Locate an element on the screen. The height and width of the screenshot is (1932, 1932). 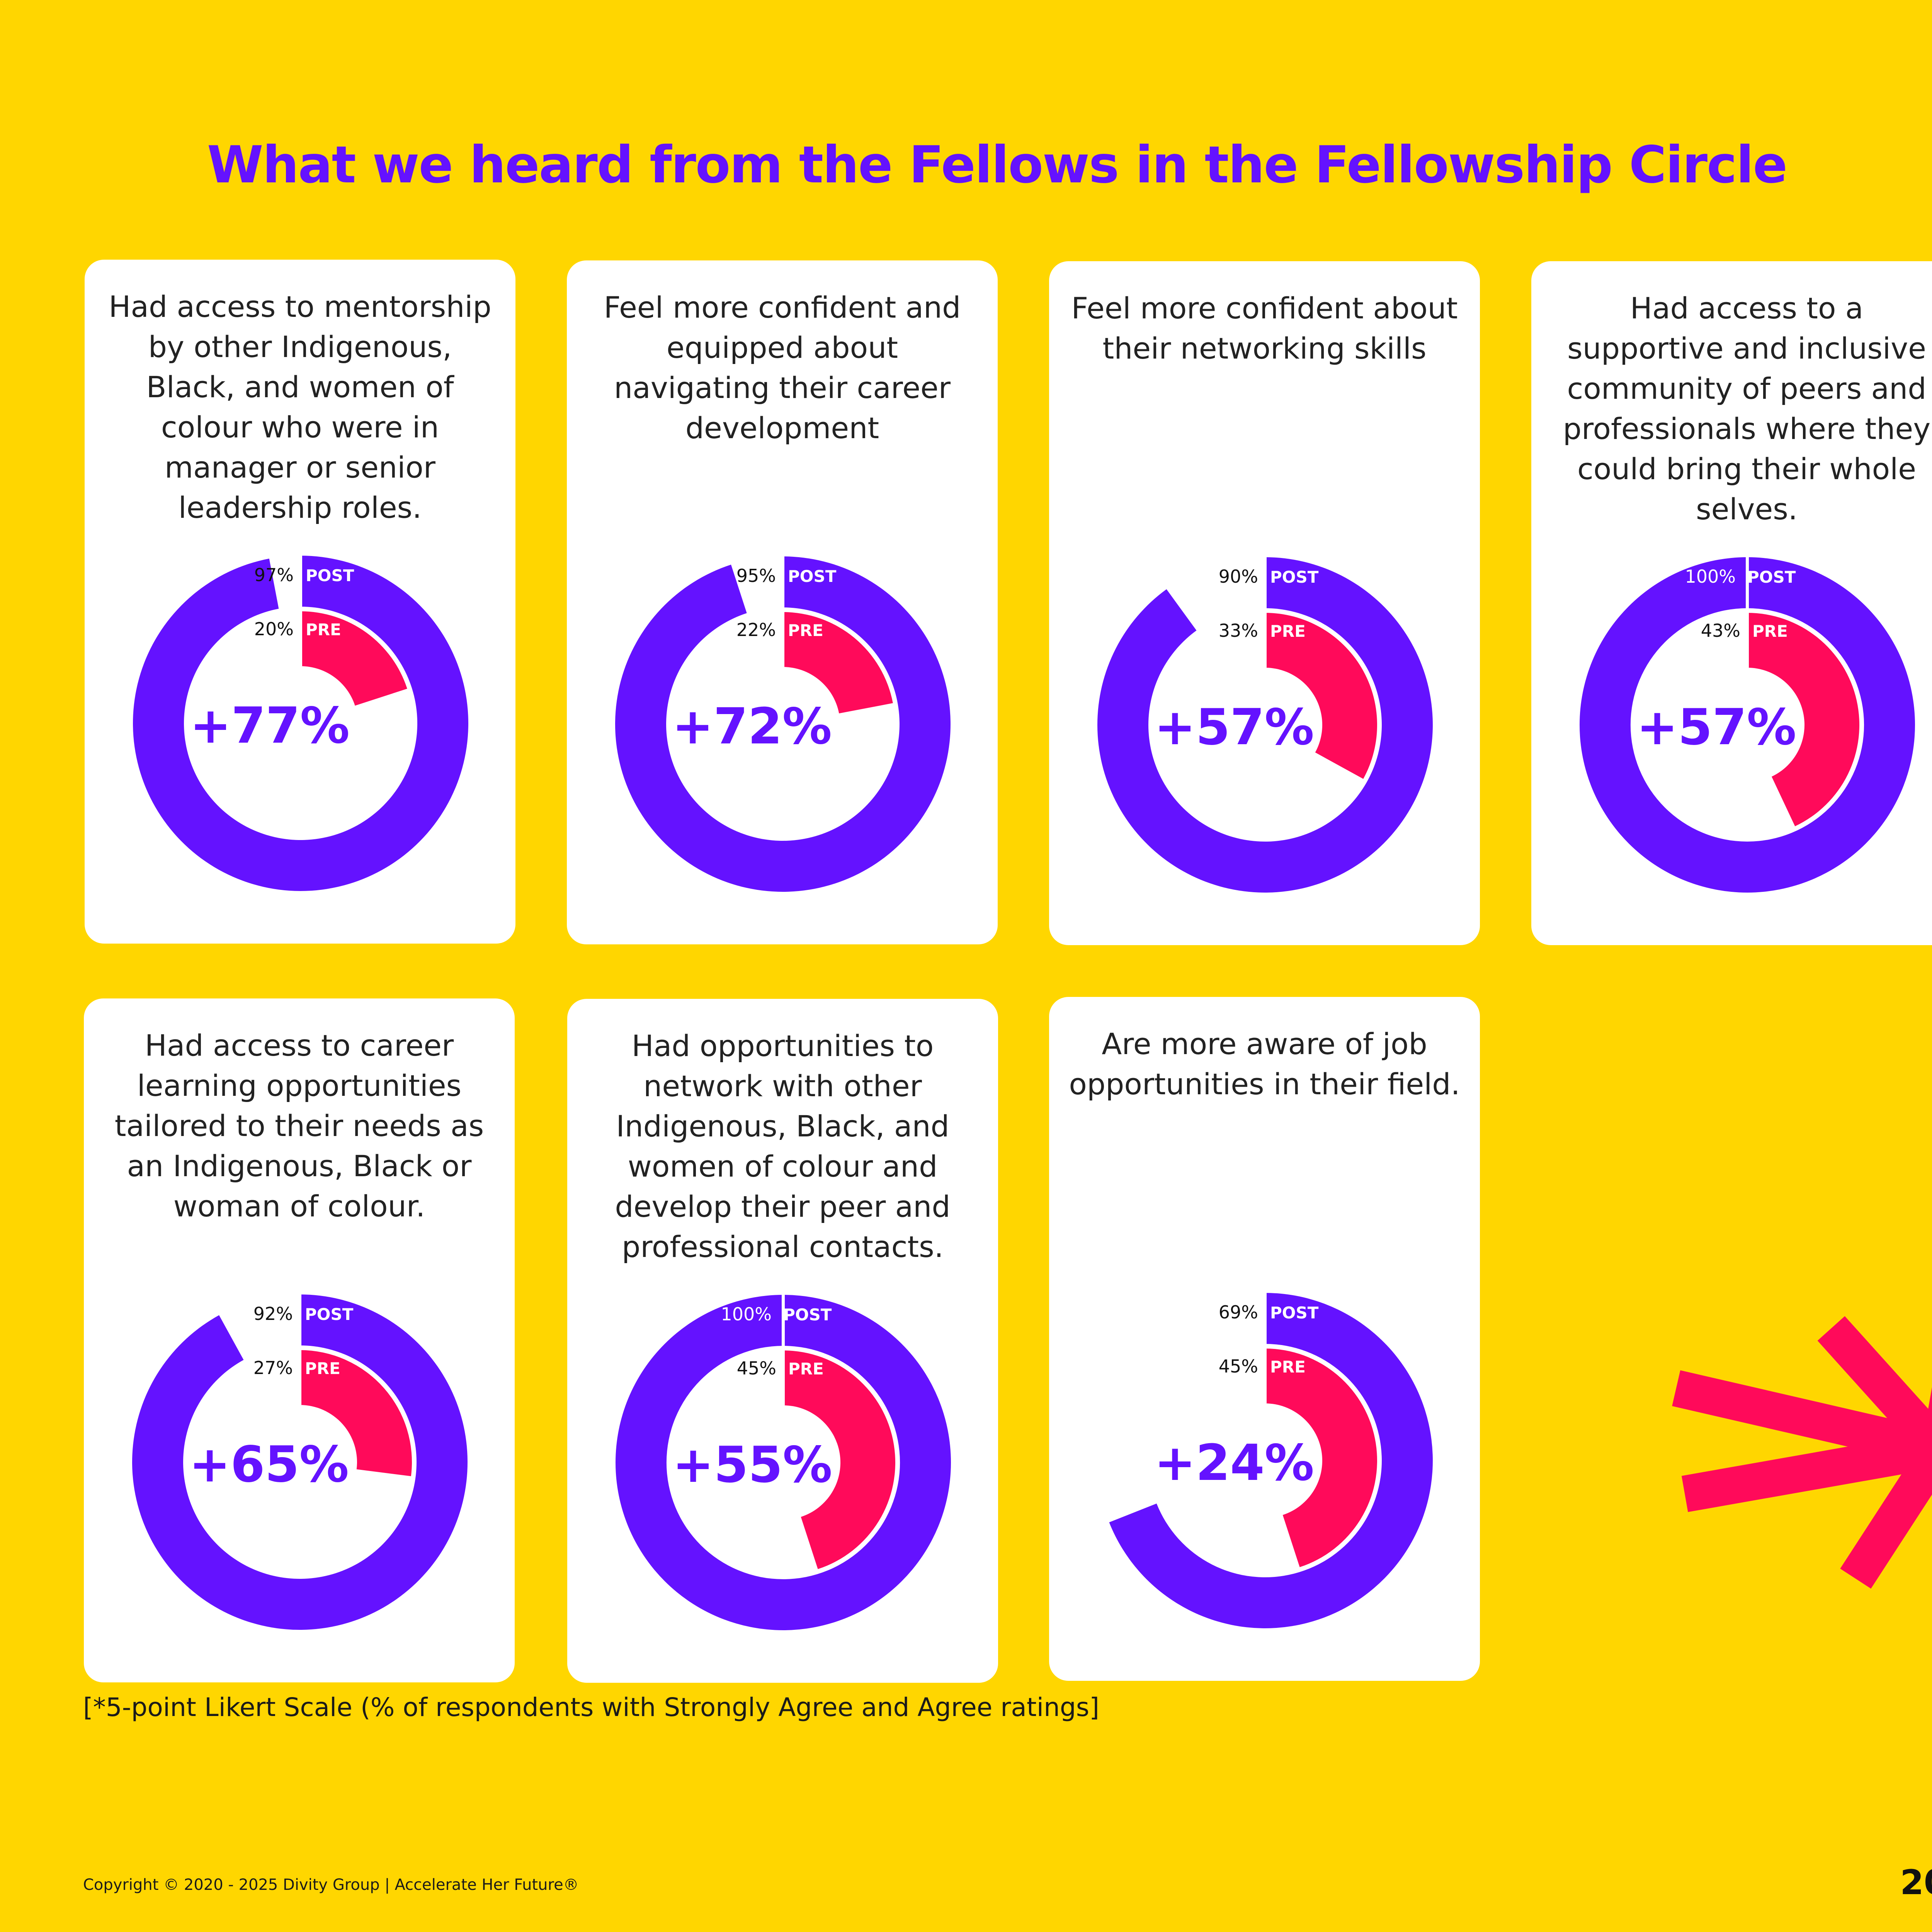
post-percent-label: 92% is located at coordinates (273, 1313).